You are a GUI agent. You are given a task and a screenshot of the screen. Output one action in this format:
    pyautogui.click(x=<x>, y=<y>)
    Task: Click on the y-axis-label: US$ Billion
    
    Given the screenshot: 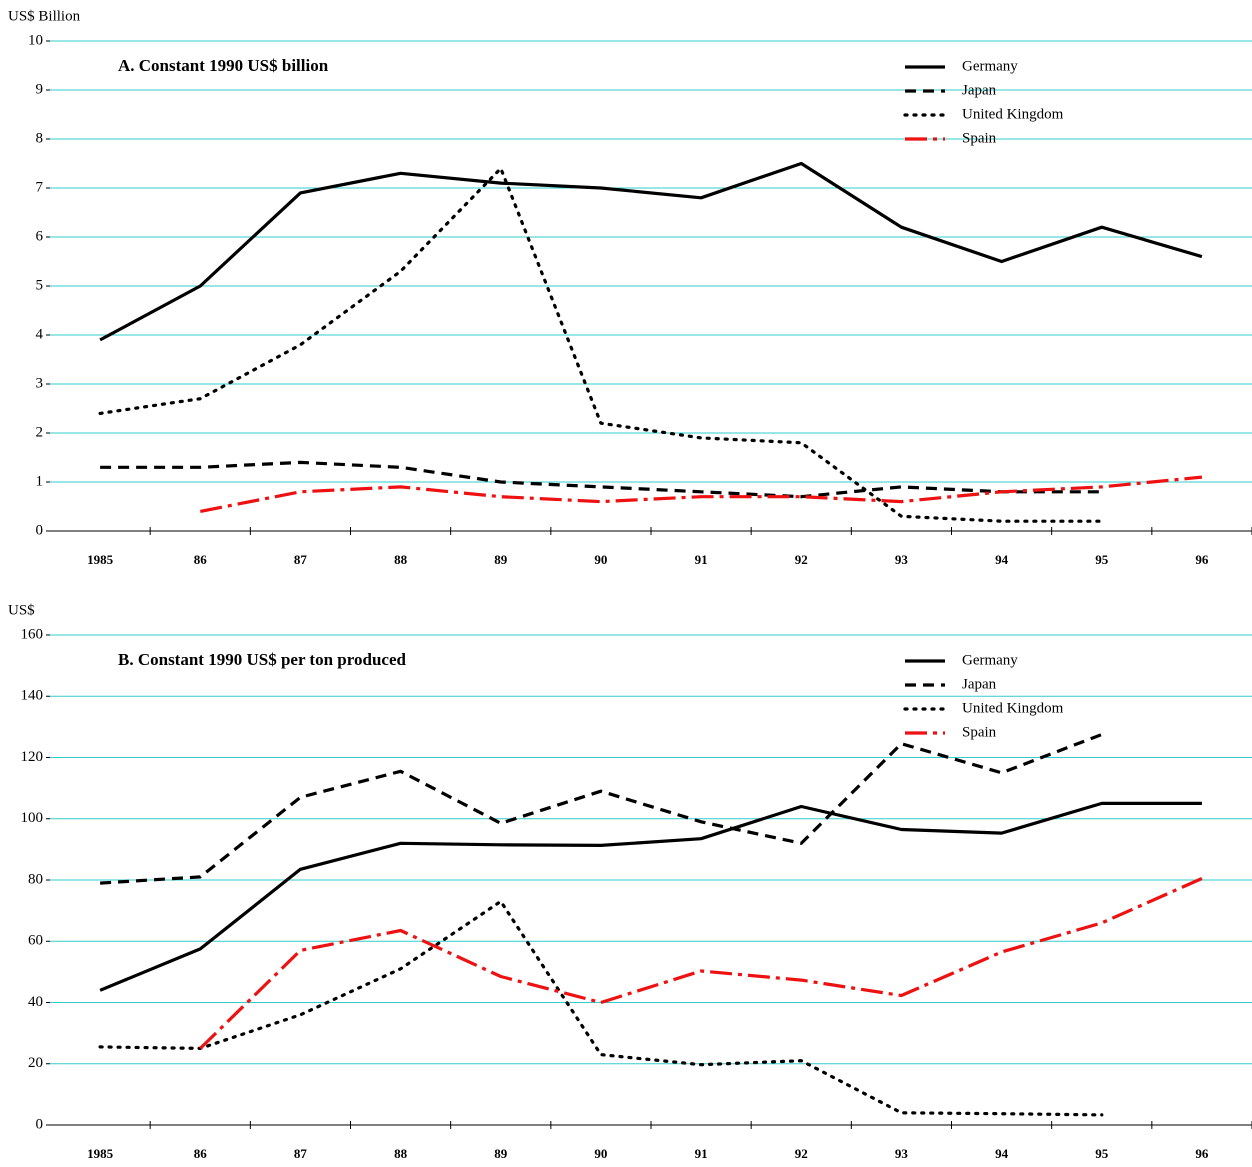 What is the action you would take?
    pyautogui.click(x=44, y=16)
    